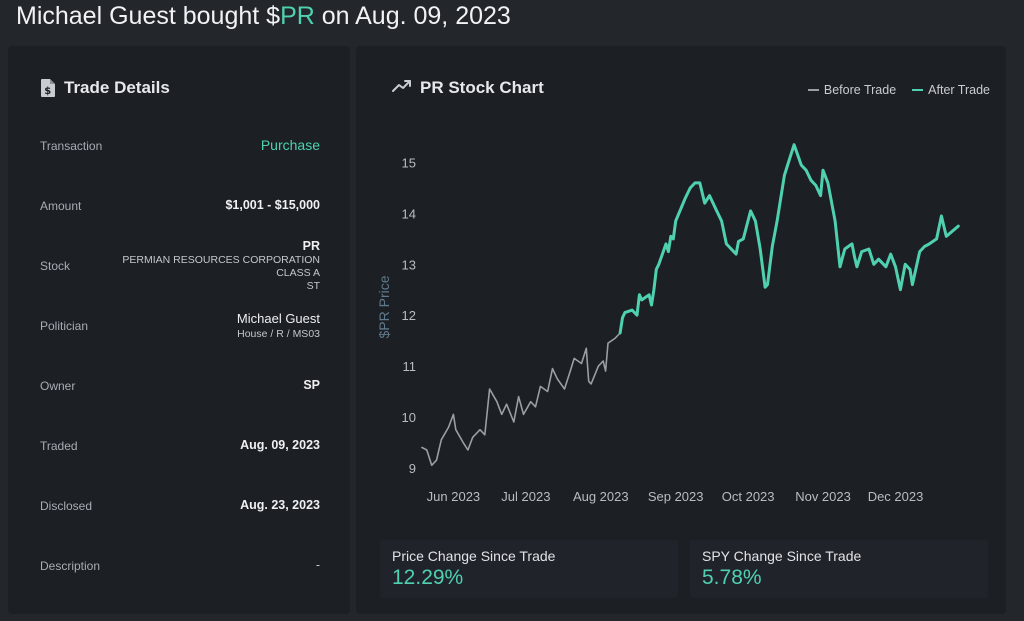 This screenshot has width=1024, height=621. I want to click on y-tick-label: 15, so click(409, 163).